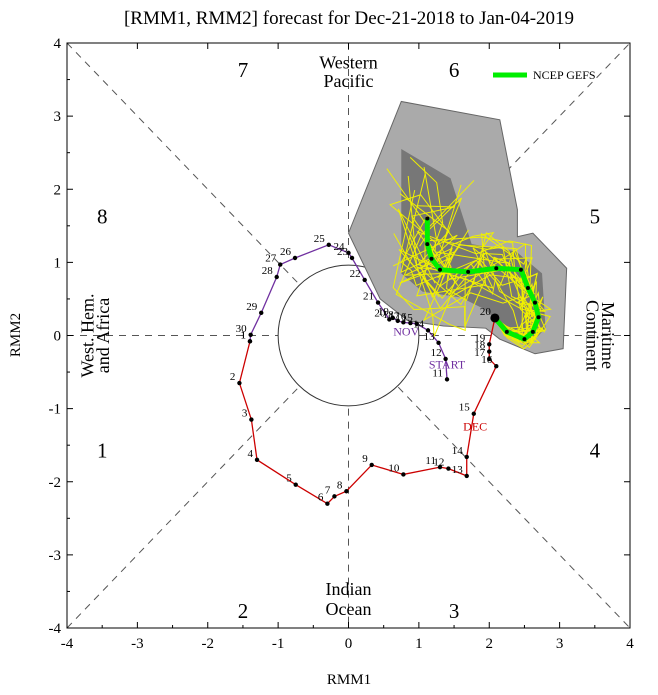 Image resolution: width=658 pixels, height=695 pixels. Describe the element at coordinates (320, 239) in the screenshot. I see `point-label: 25` at that location.